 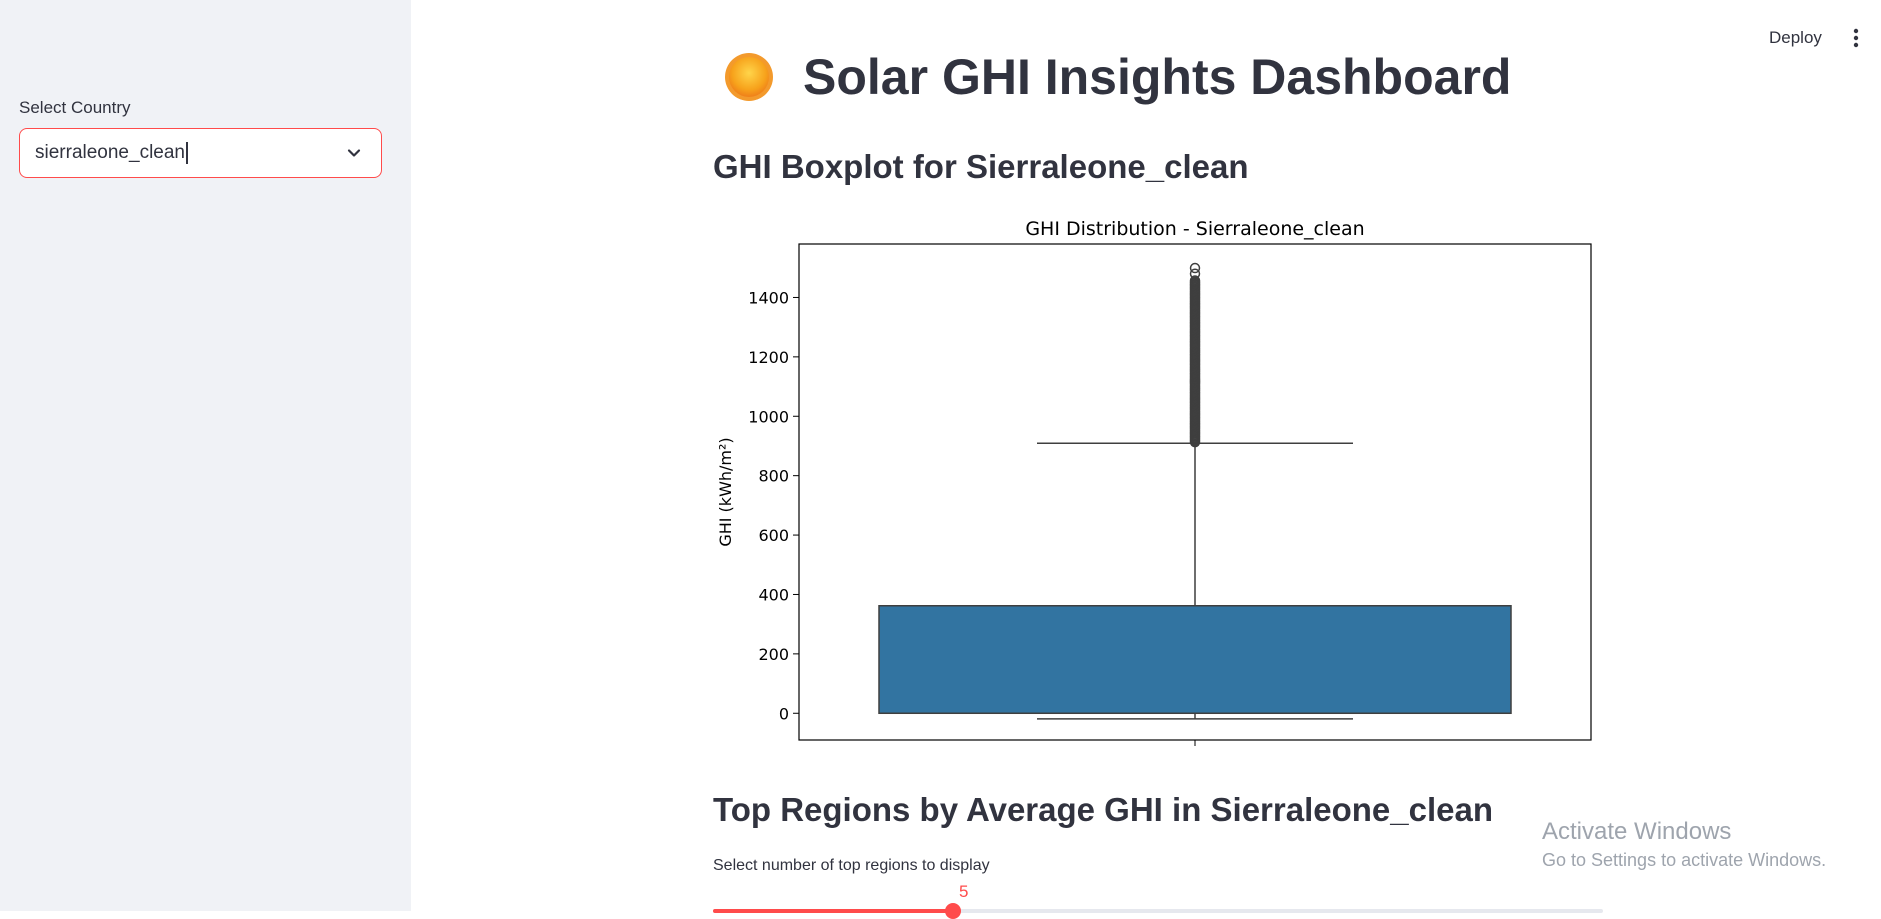 I want to click on watermark-subtitle: Go to Settings to activate Windows., so click(x=1684, y=860).